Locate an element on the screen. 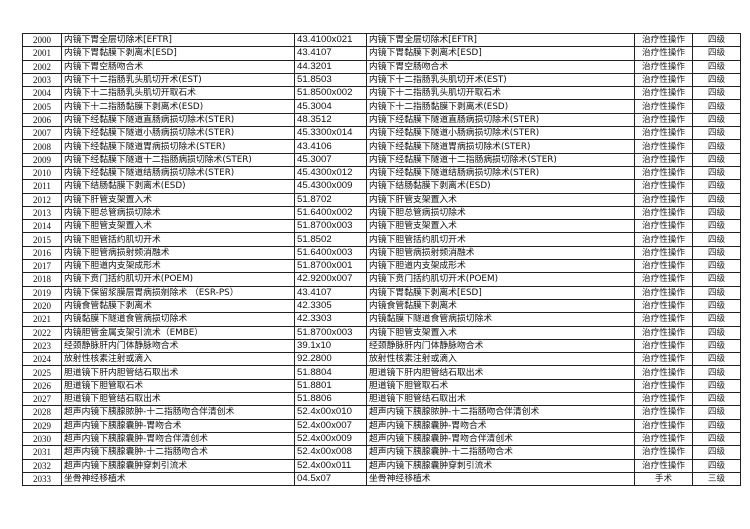 This screenshot has width=750, height=529. row-number-cell: 2010 is located at coordinates (42, 173).